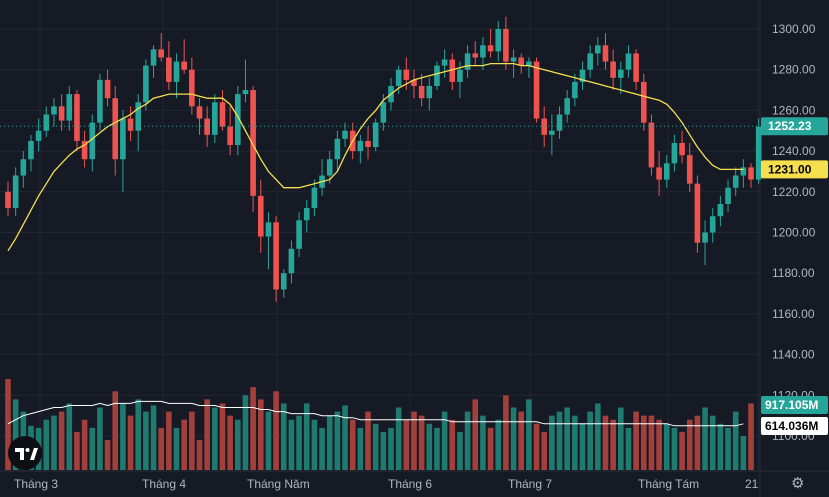 This screenshot has width=829, height=497. What do you see at coordinates (793, 273) in the screenshot?
I see `price-tick-label: 1180.00` at bounding box center [793, 273].